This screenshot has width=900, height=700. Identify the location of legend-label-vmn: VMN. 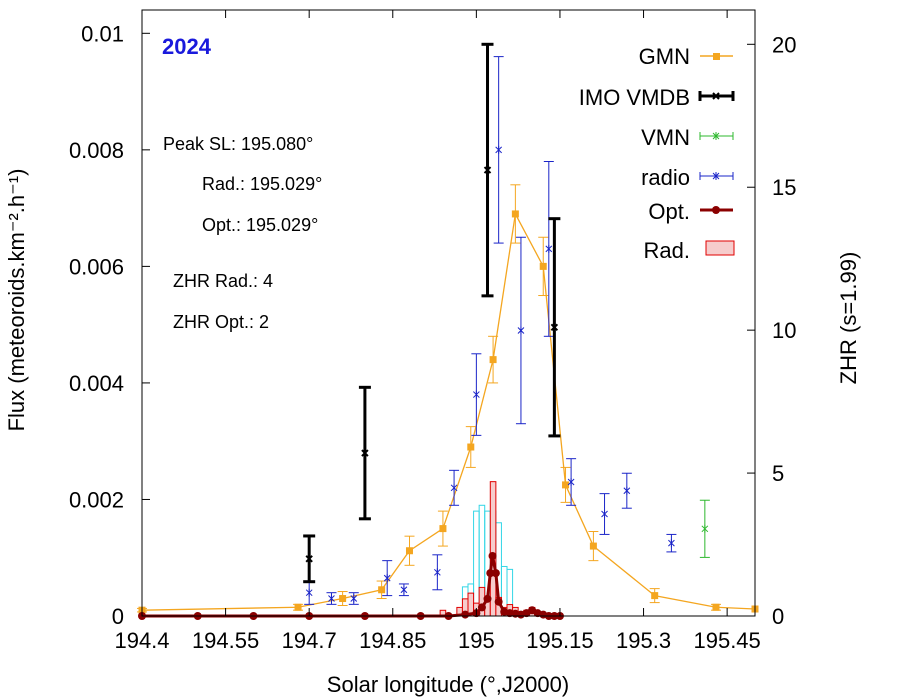
(665, 137).